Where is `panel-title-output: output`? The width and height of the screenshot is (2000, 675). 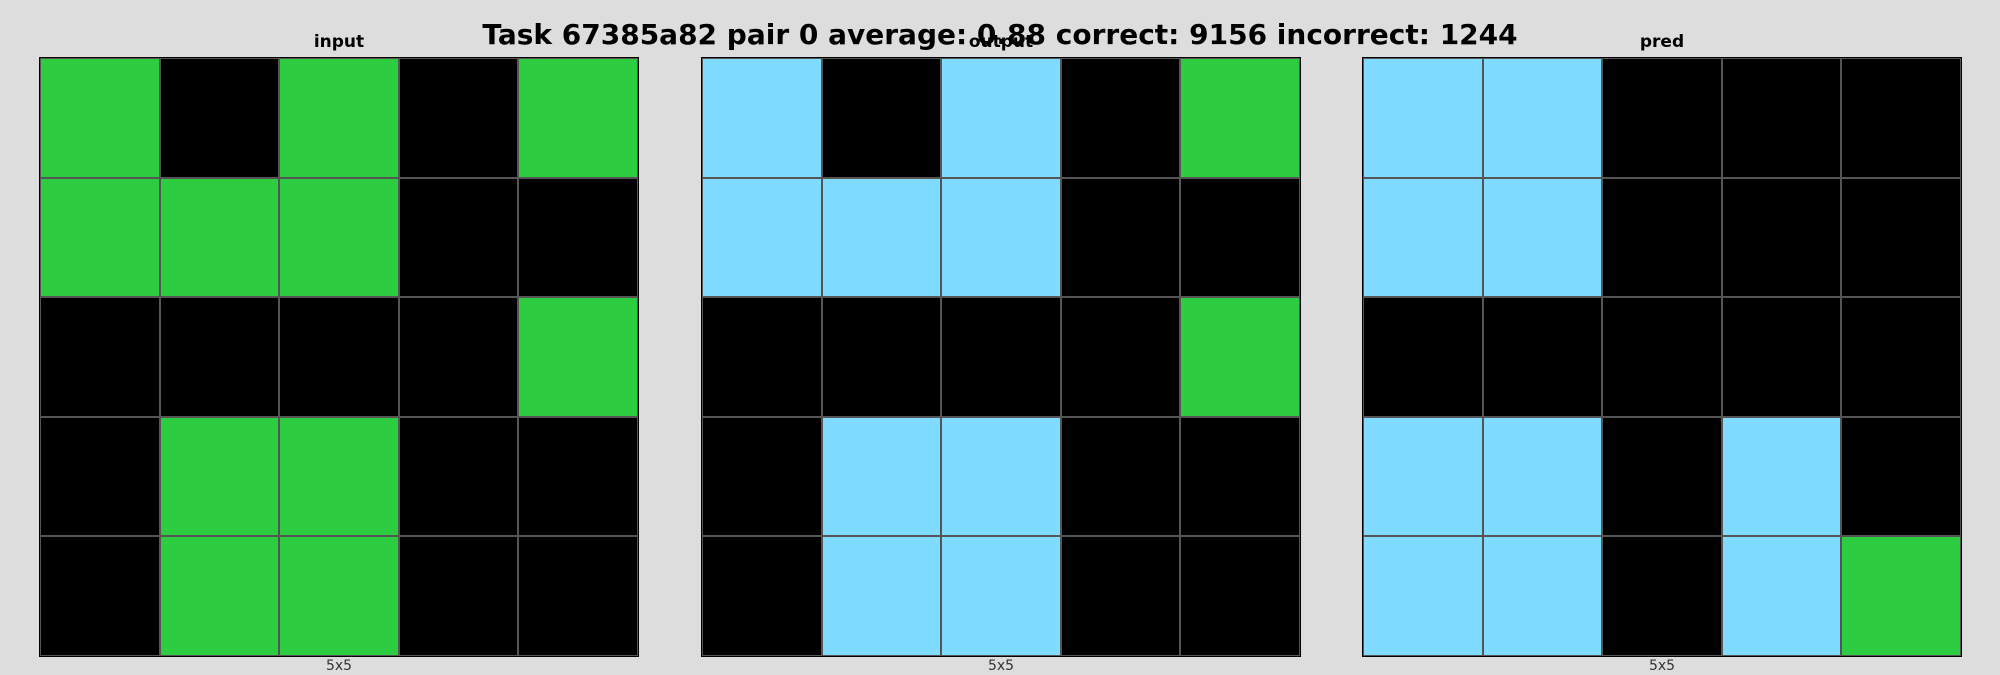
panel-title-output: output is located at coordinates (1001, 42).